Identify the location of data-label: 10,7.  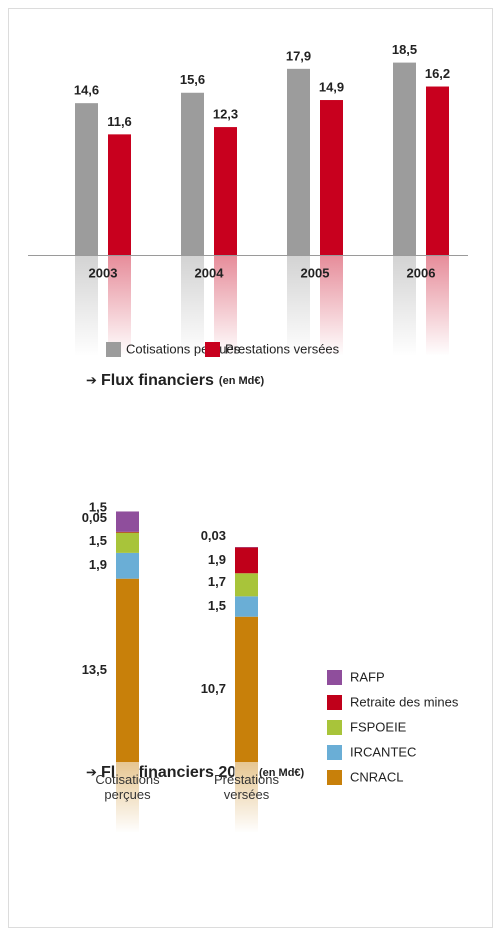
(213, 688).